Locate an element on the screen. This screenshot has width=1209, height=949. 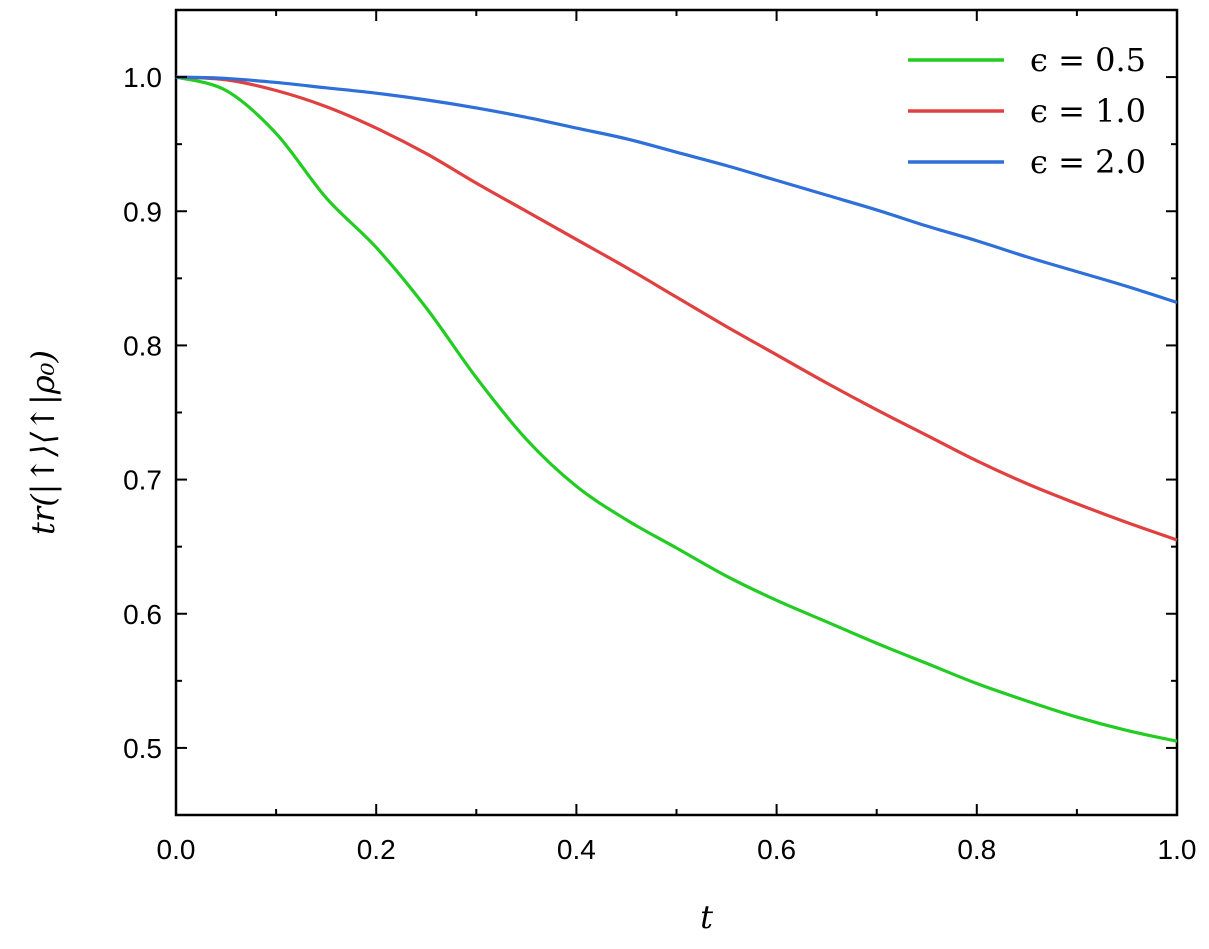
y-tick-label: 0.7 is located at coordinates (142, 480).